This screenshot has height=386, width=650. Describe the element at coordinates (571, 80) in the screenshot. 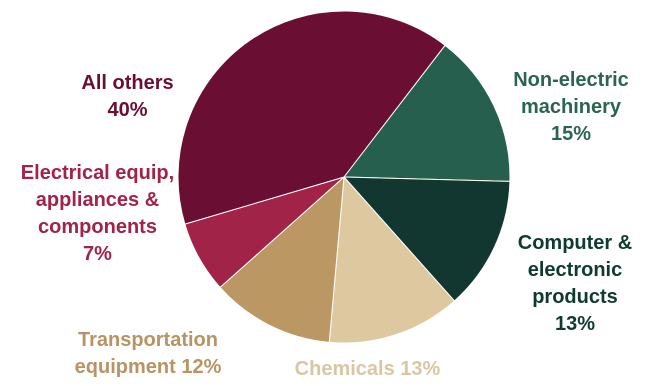

I see `label-non-electric-line1: Non-electric` at that location.